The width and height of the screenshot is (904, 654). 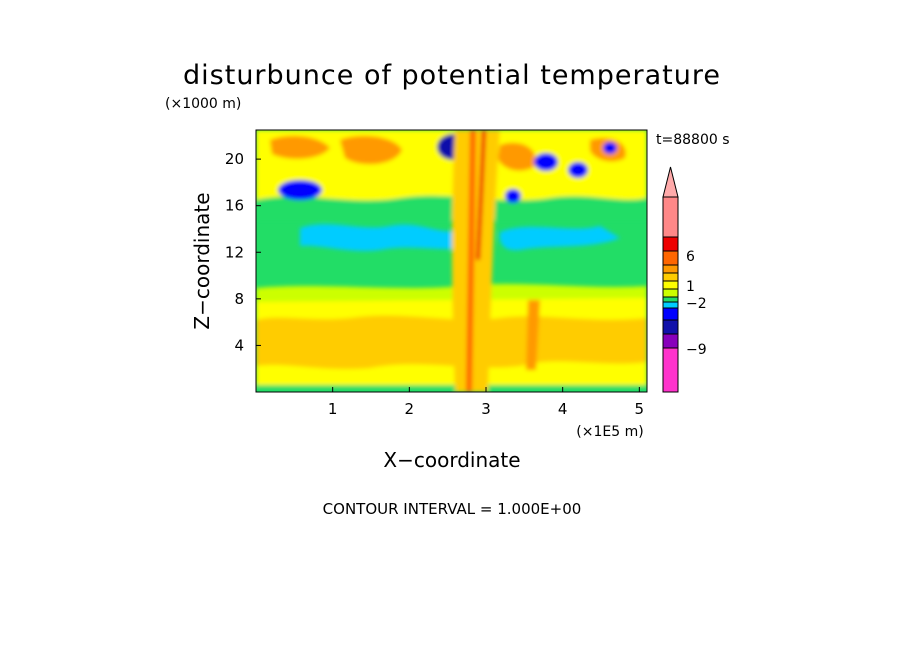 What do you see at coordinates (690, 257) in the screenshot?
I see `colorbar-tick-label: 6` at bounding box center [690, 257].